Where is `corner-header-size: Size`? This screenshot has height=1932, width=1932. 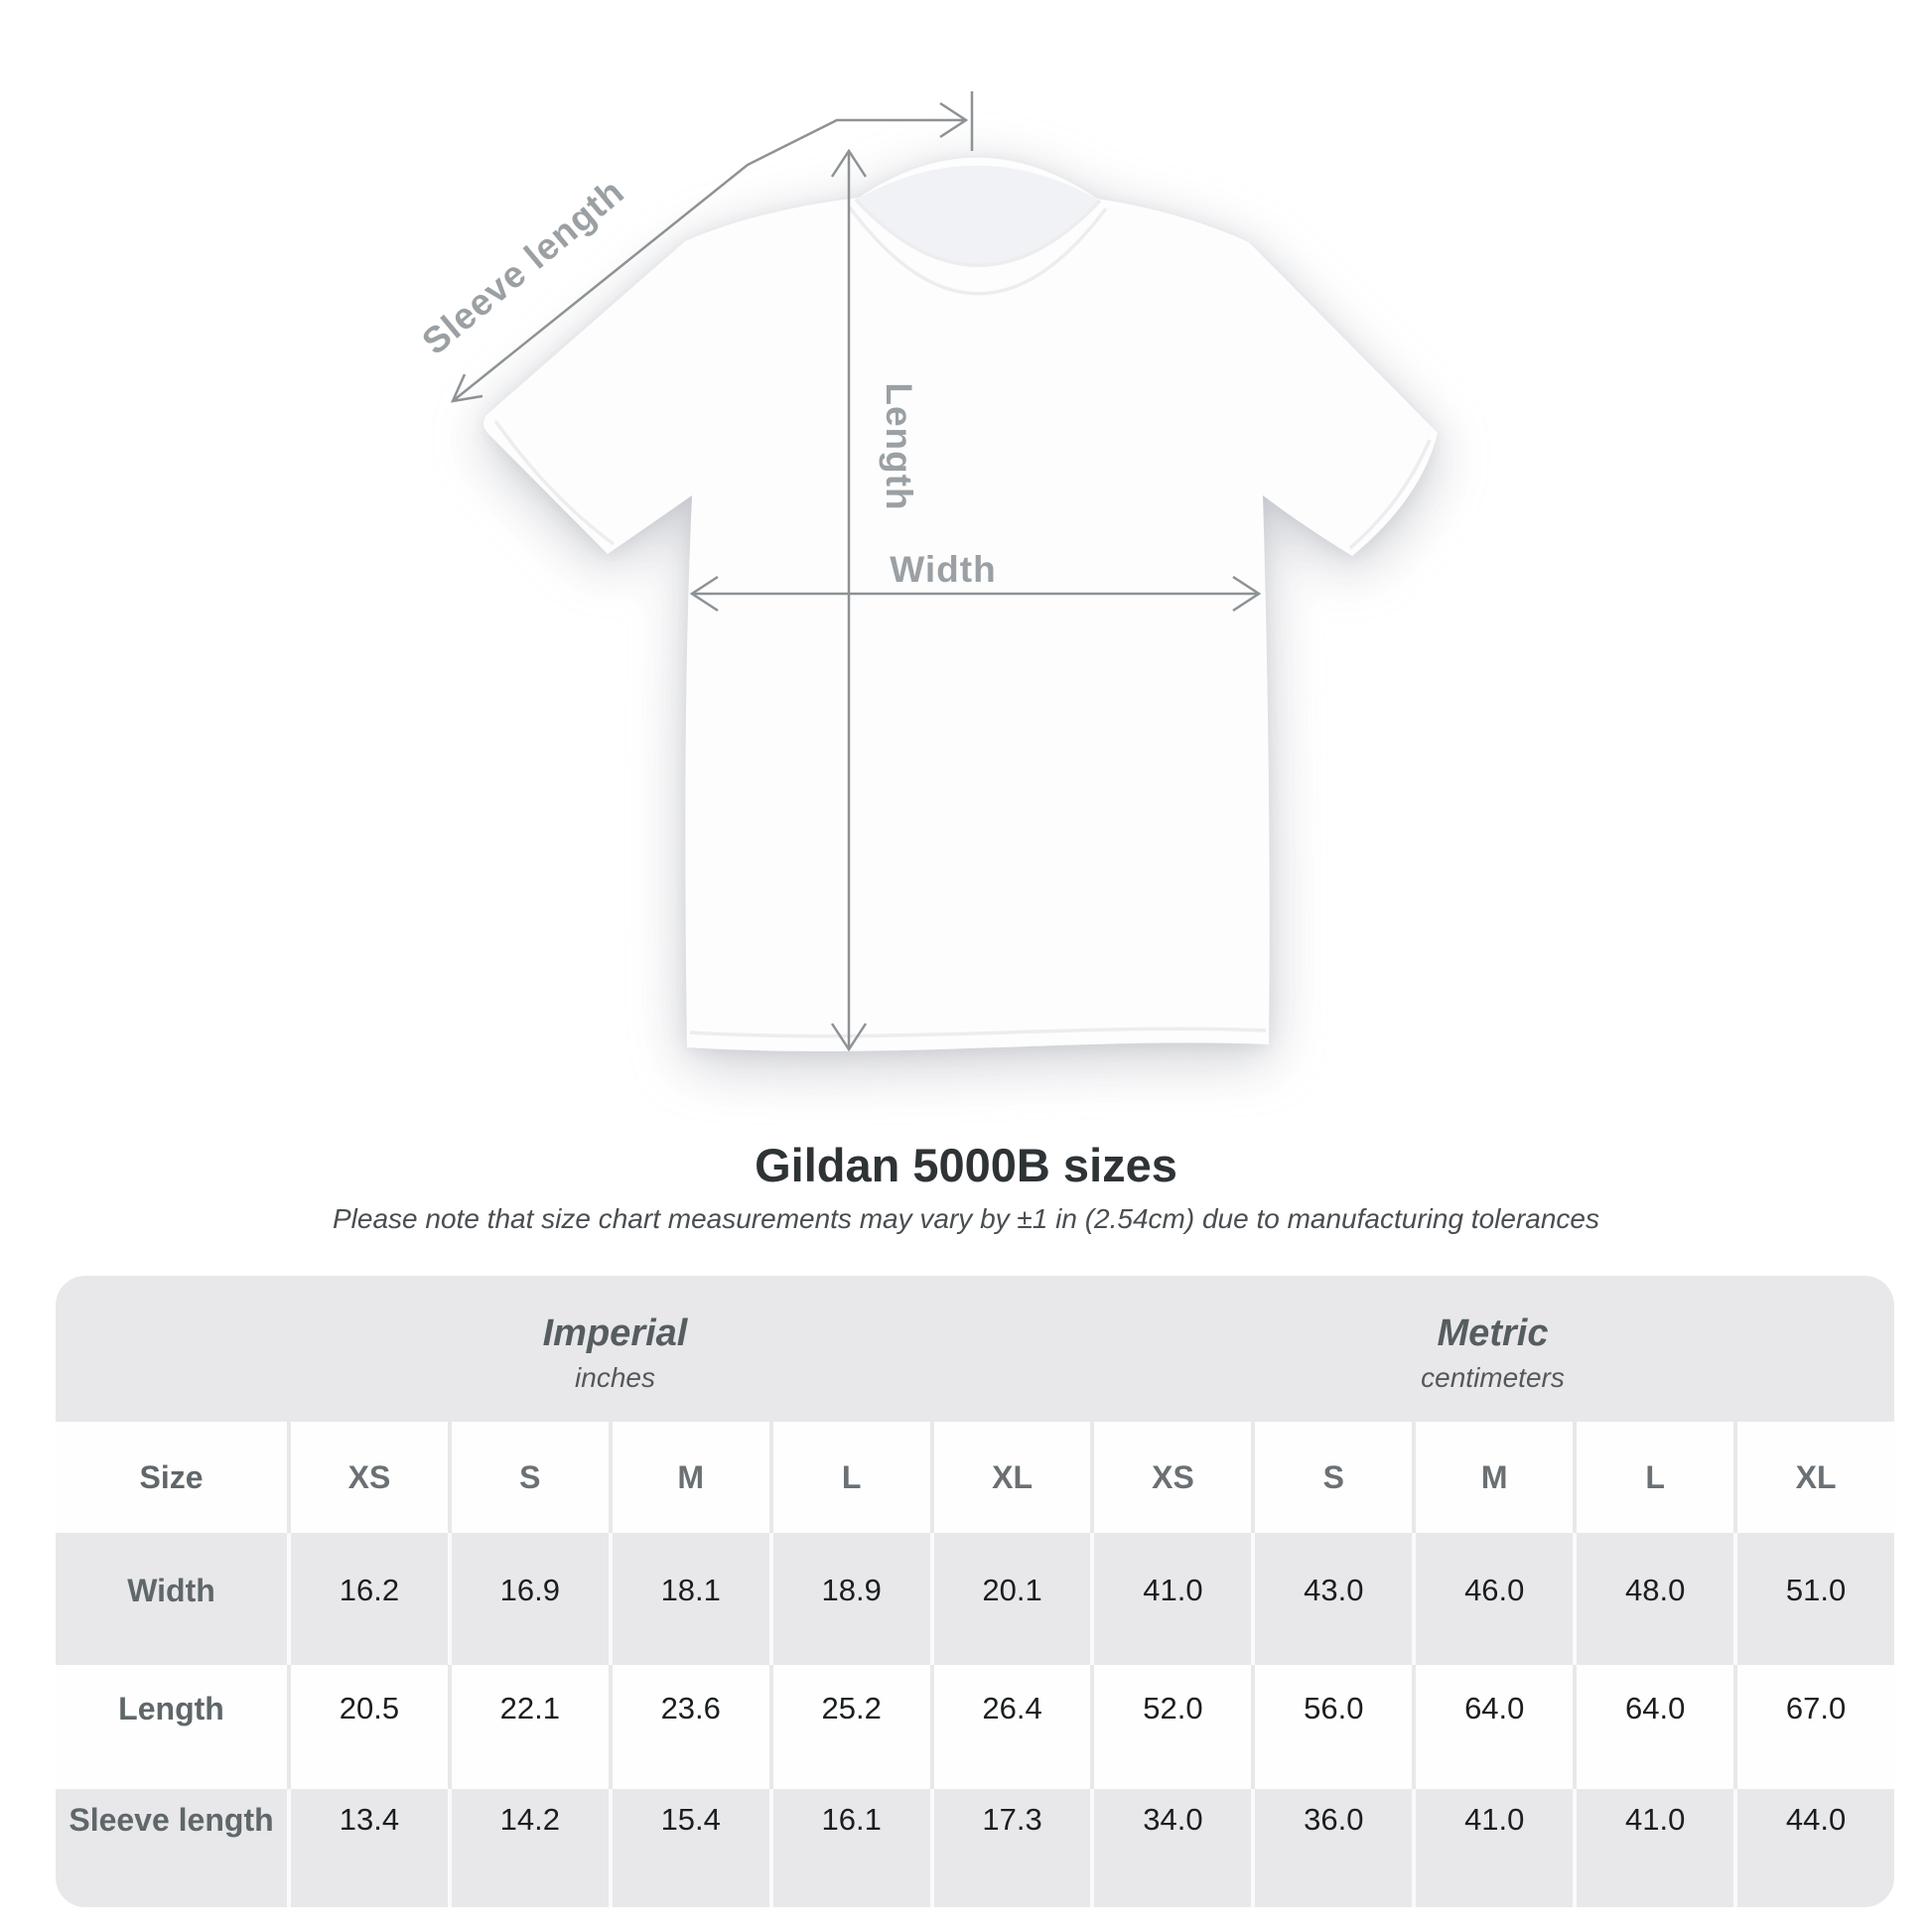 corner-header-size: Size is located at coordinates (171, 1477).